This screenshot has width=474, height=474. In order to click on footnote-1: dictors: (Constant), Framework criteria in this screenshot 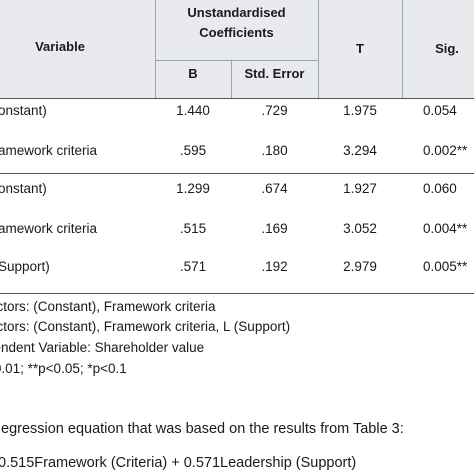, I will do `click(108, 306)`.